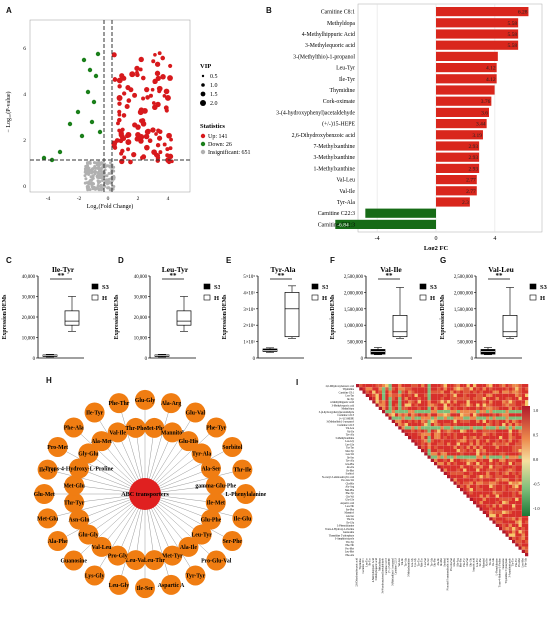 The width and height of the screenshot is (550, 631). Describe the element at coordinates (49, 380) in the screenshot. I see `panel-label-h: H` at that location.